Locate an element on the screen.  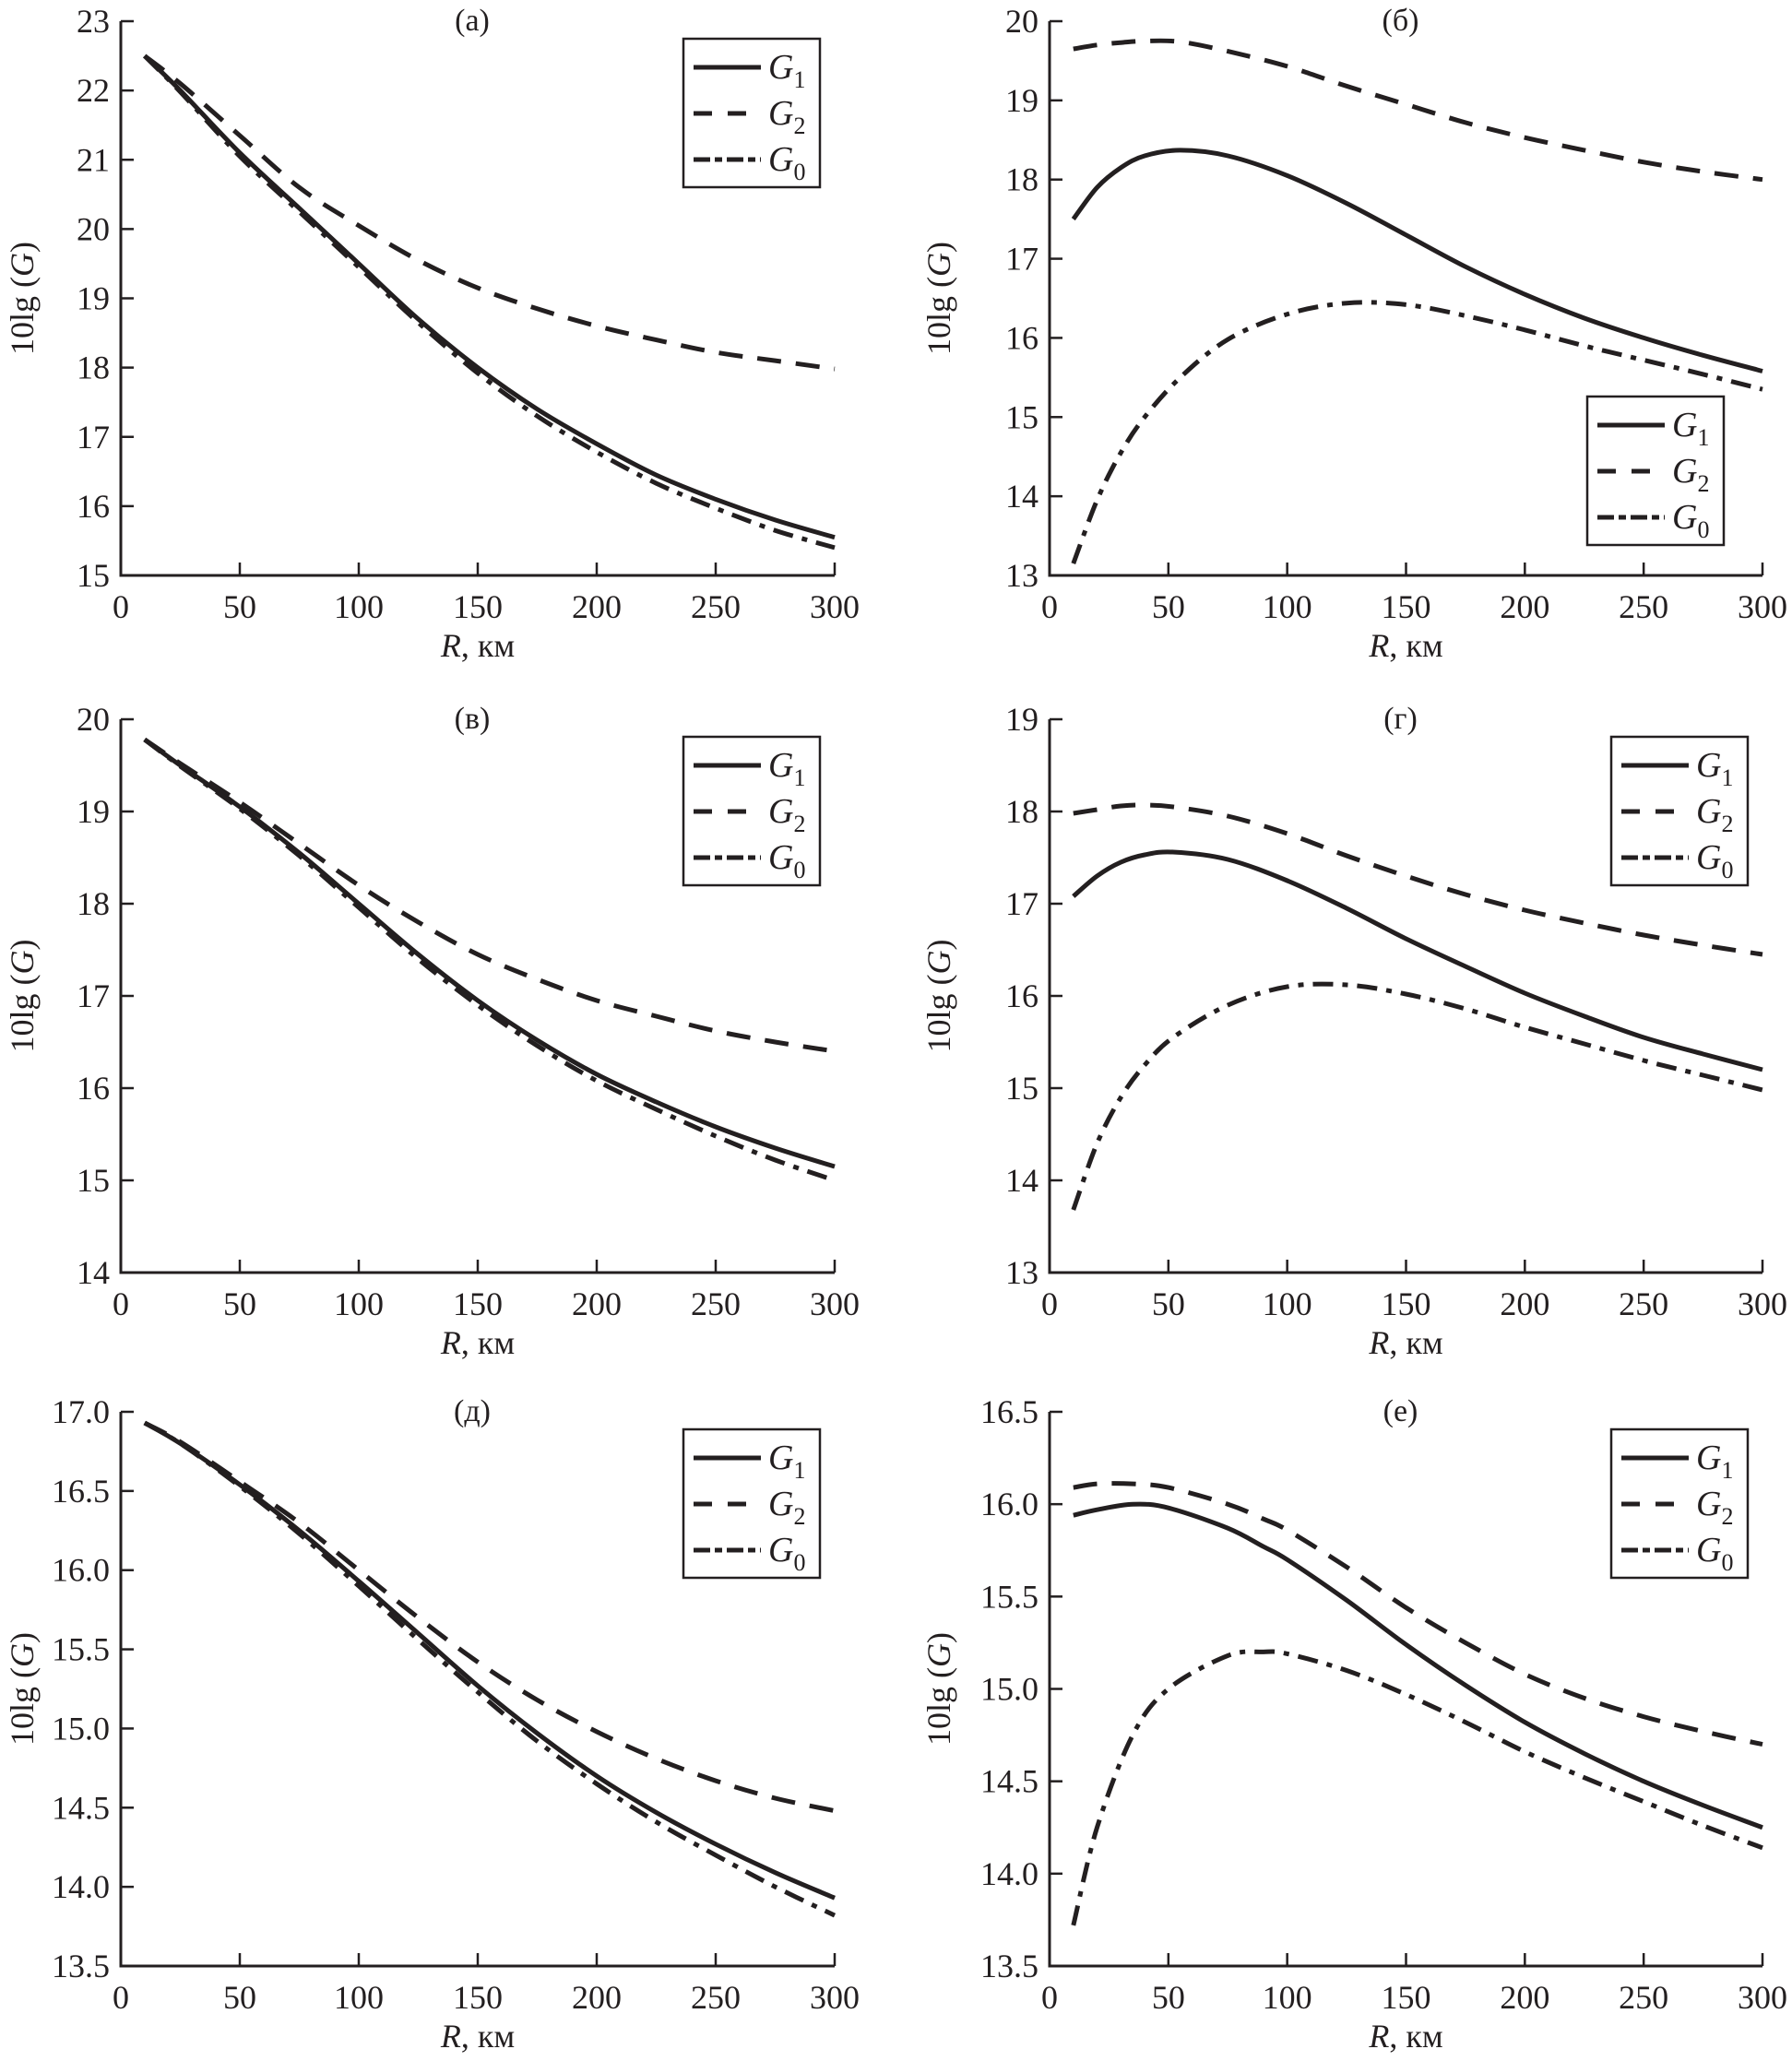
panel-title: (г) is located at coordinates (1400, 719).